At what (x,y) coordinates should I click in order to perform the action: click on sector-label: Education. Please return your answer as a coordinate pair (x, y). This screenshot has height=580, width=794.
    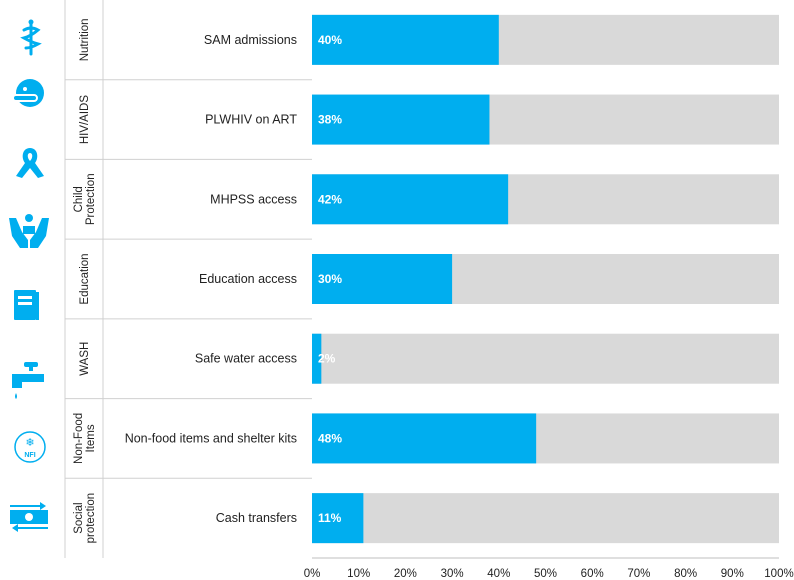
    Looking at the image, I should click on (85, 278).